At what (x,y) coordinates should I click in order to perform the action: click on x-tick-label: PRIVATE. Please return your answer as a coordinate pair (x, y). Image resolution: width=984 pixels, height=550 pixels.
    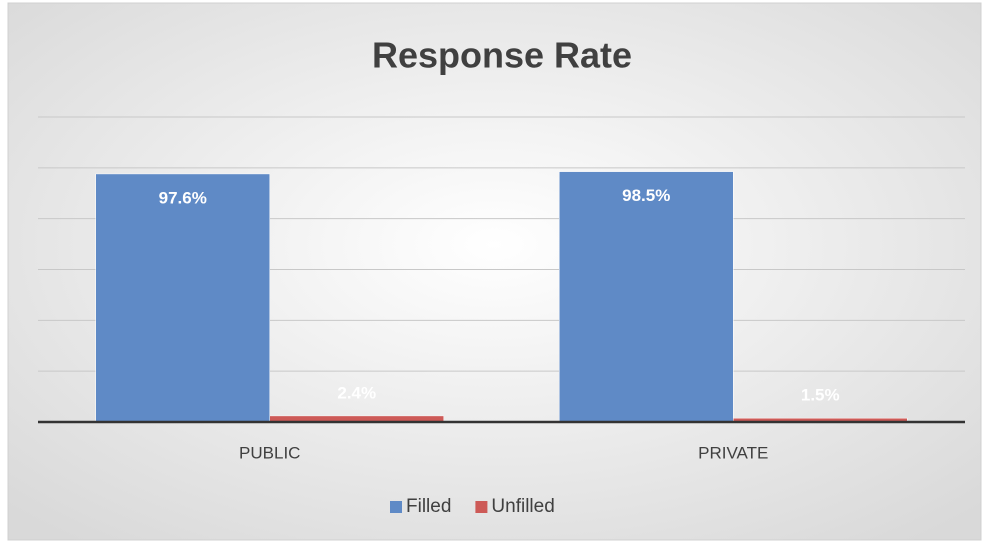
    Looking at the image, I should click on (733, 452).